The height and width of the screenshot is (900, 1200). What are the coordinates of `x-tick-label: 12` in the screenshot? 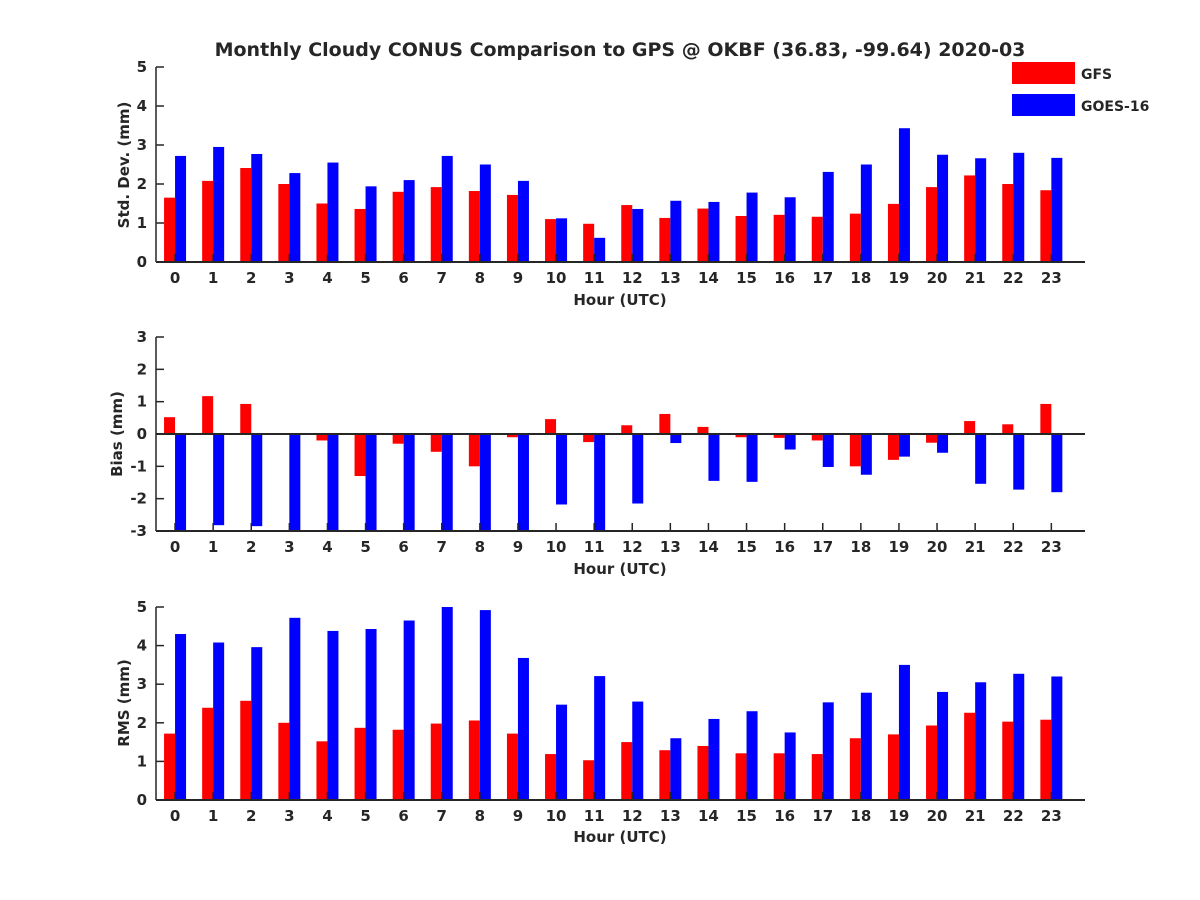 It's located at (632, 816).